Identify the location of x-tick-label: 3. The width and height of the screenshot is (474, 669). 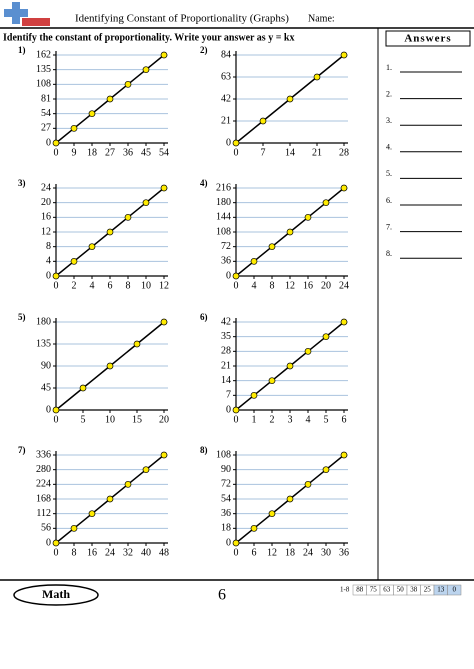
(290, 419).